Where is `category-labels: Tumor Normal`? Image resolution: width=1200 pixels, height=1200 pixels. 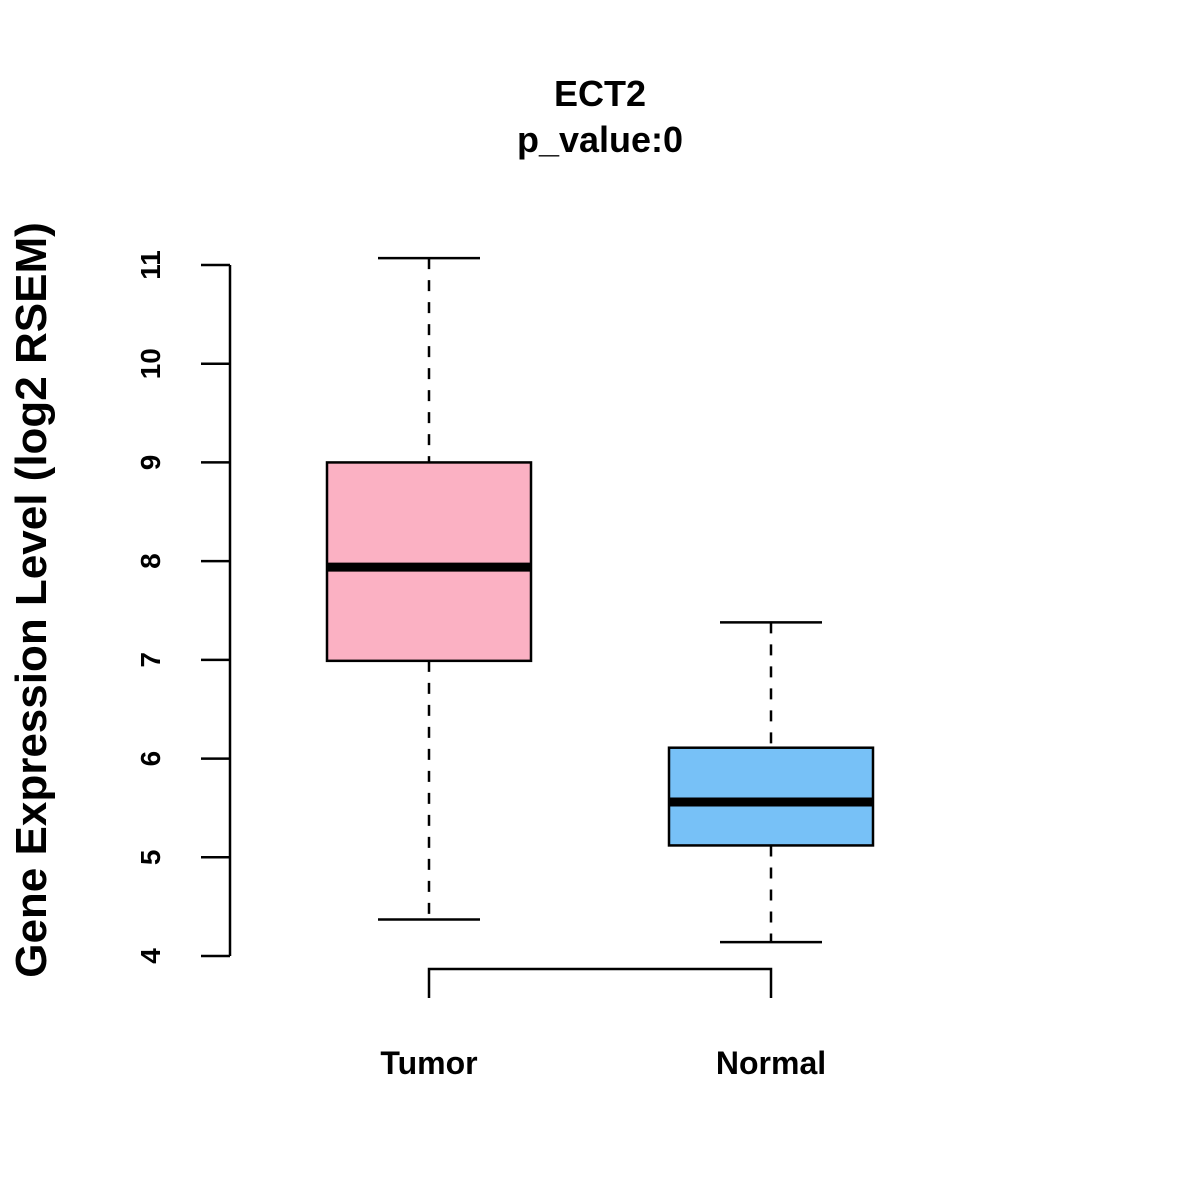
category-labels: Tumor Normal is located at coordinates (603, 1063).